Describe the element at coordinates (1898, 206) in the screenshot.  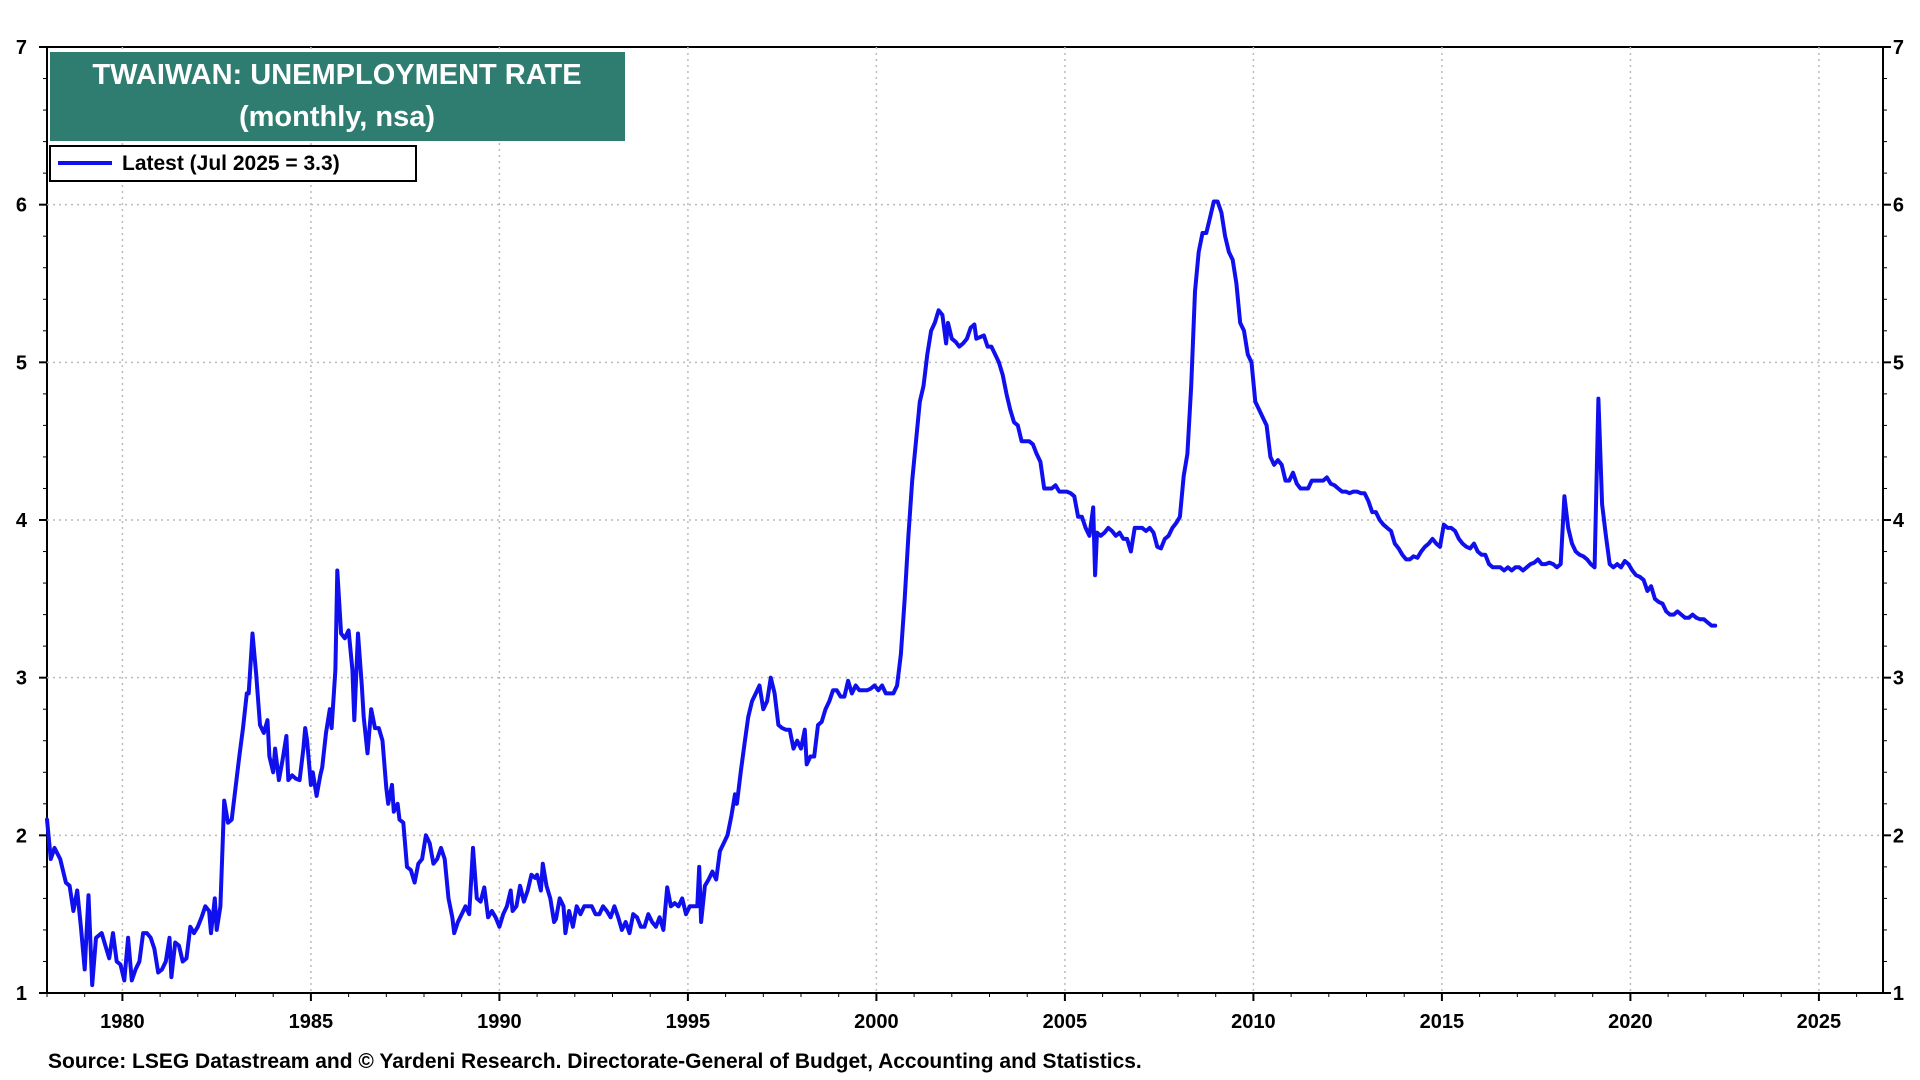
I see `y-tick-label-right: 6` at that location.